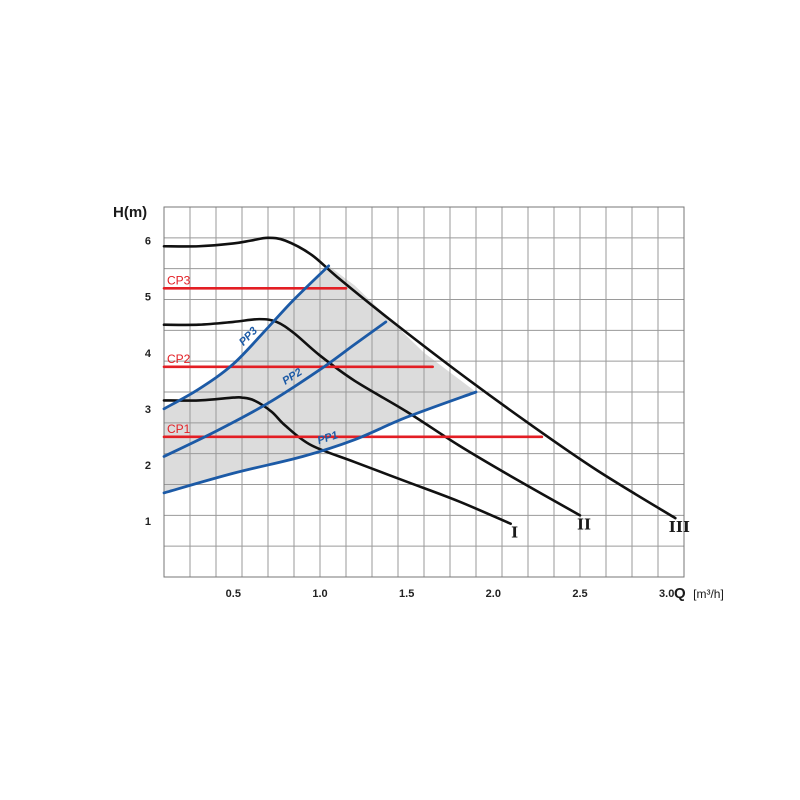  Describe the element at coordinates (148, 466) in the screenshot. I see `y-tick-label: 2` at that location.